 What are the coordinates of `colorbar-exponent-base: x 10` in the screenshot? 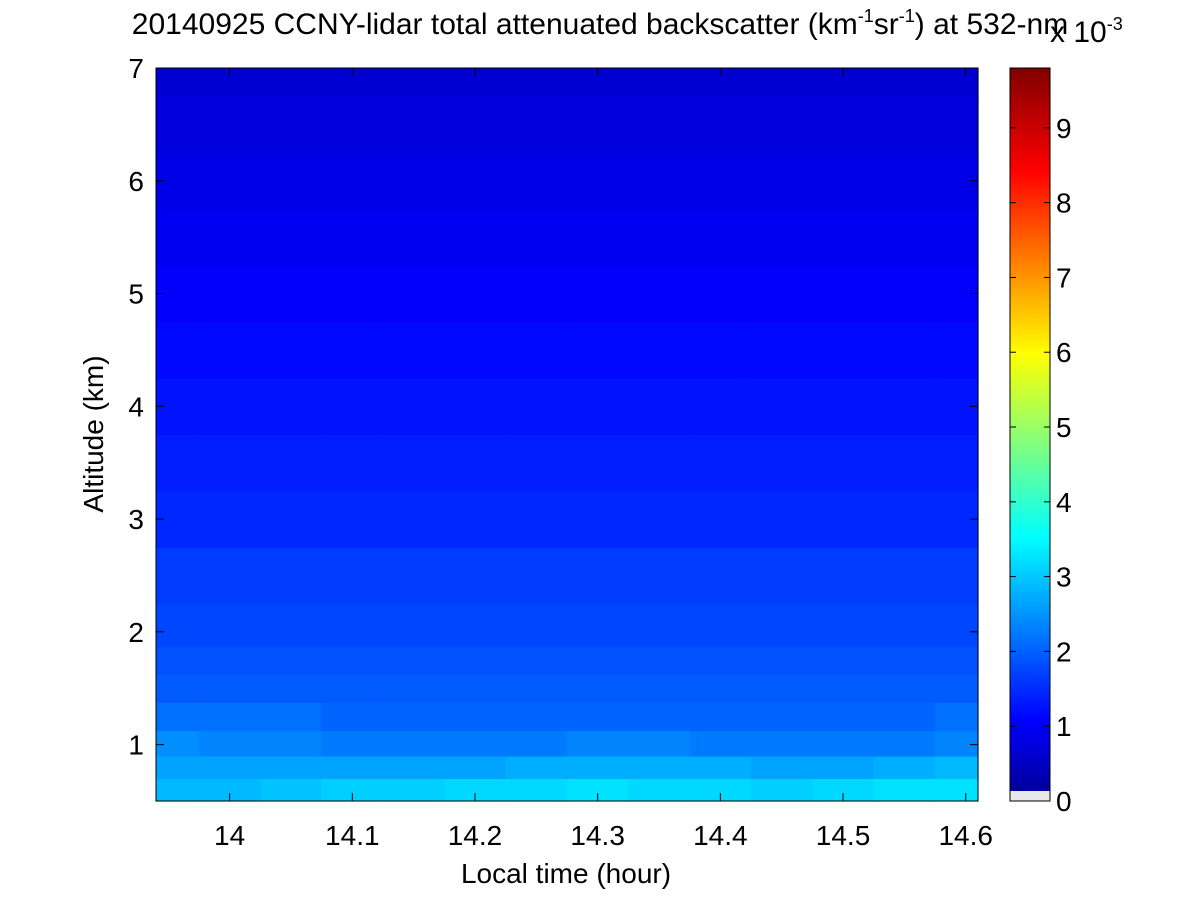 It's located at (1078, 32).